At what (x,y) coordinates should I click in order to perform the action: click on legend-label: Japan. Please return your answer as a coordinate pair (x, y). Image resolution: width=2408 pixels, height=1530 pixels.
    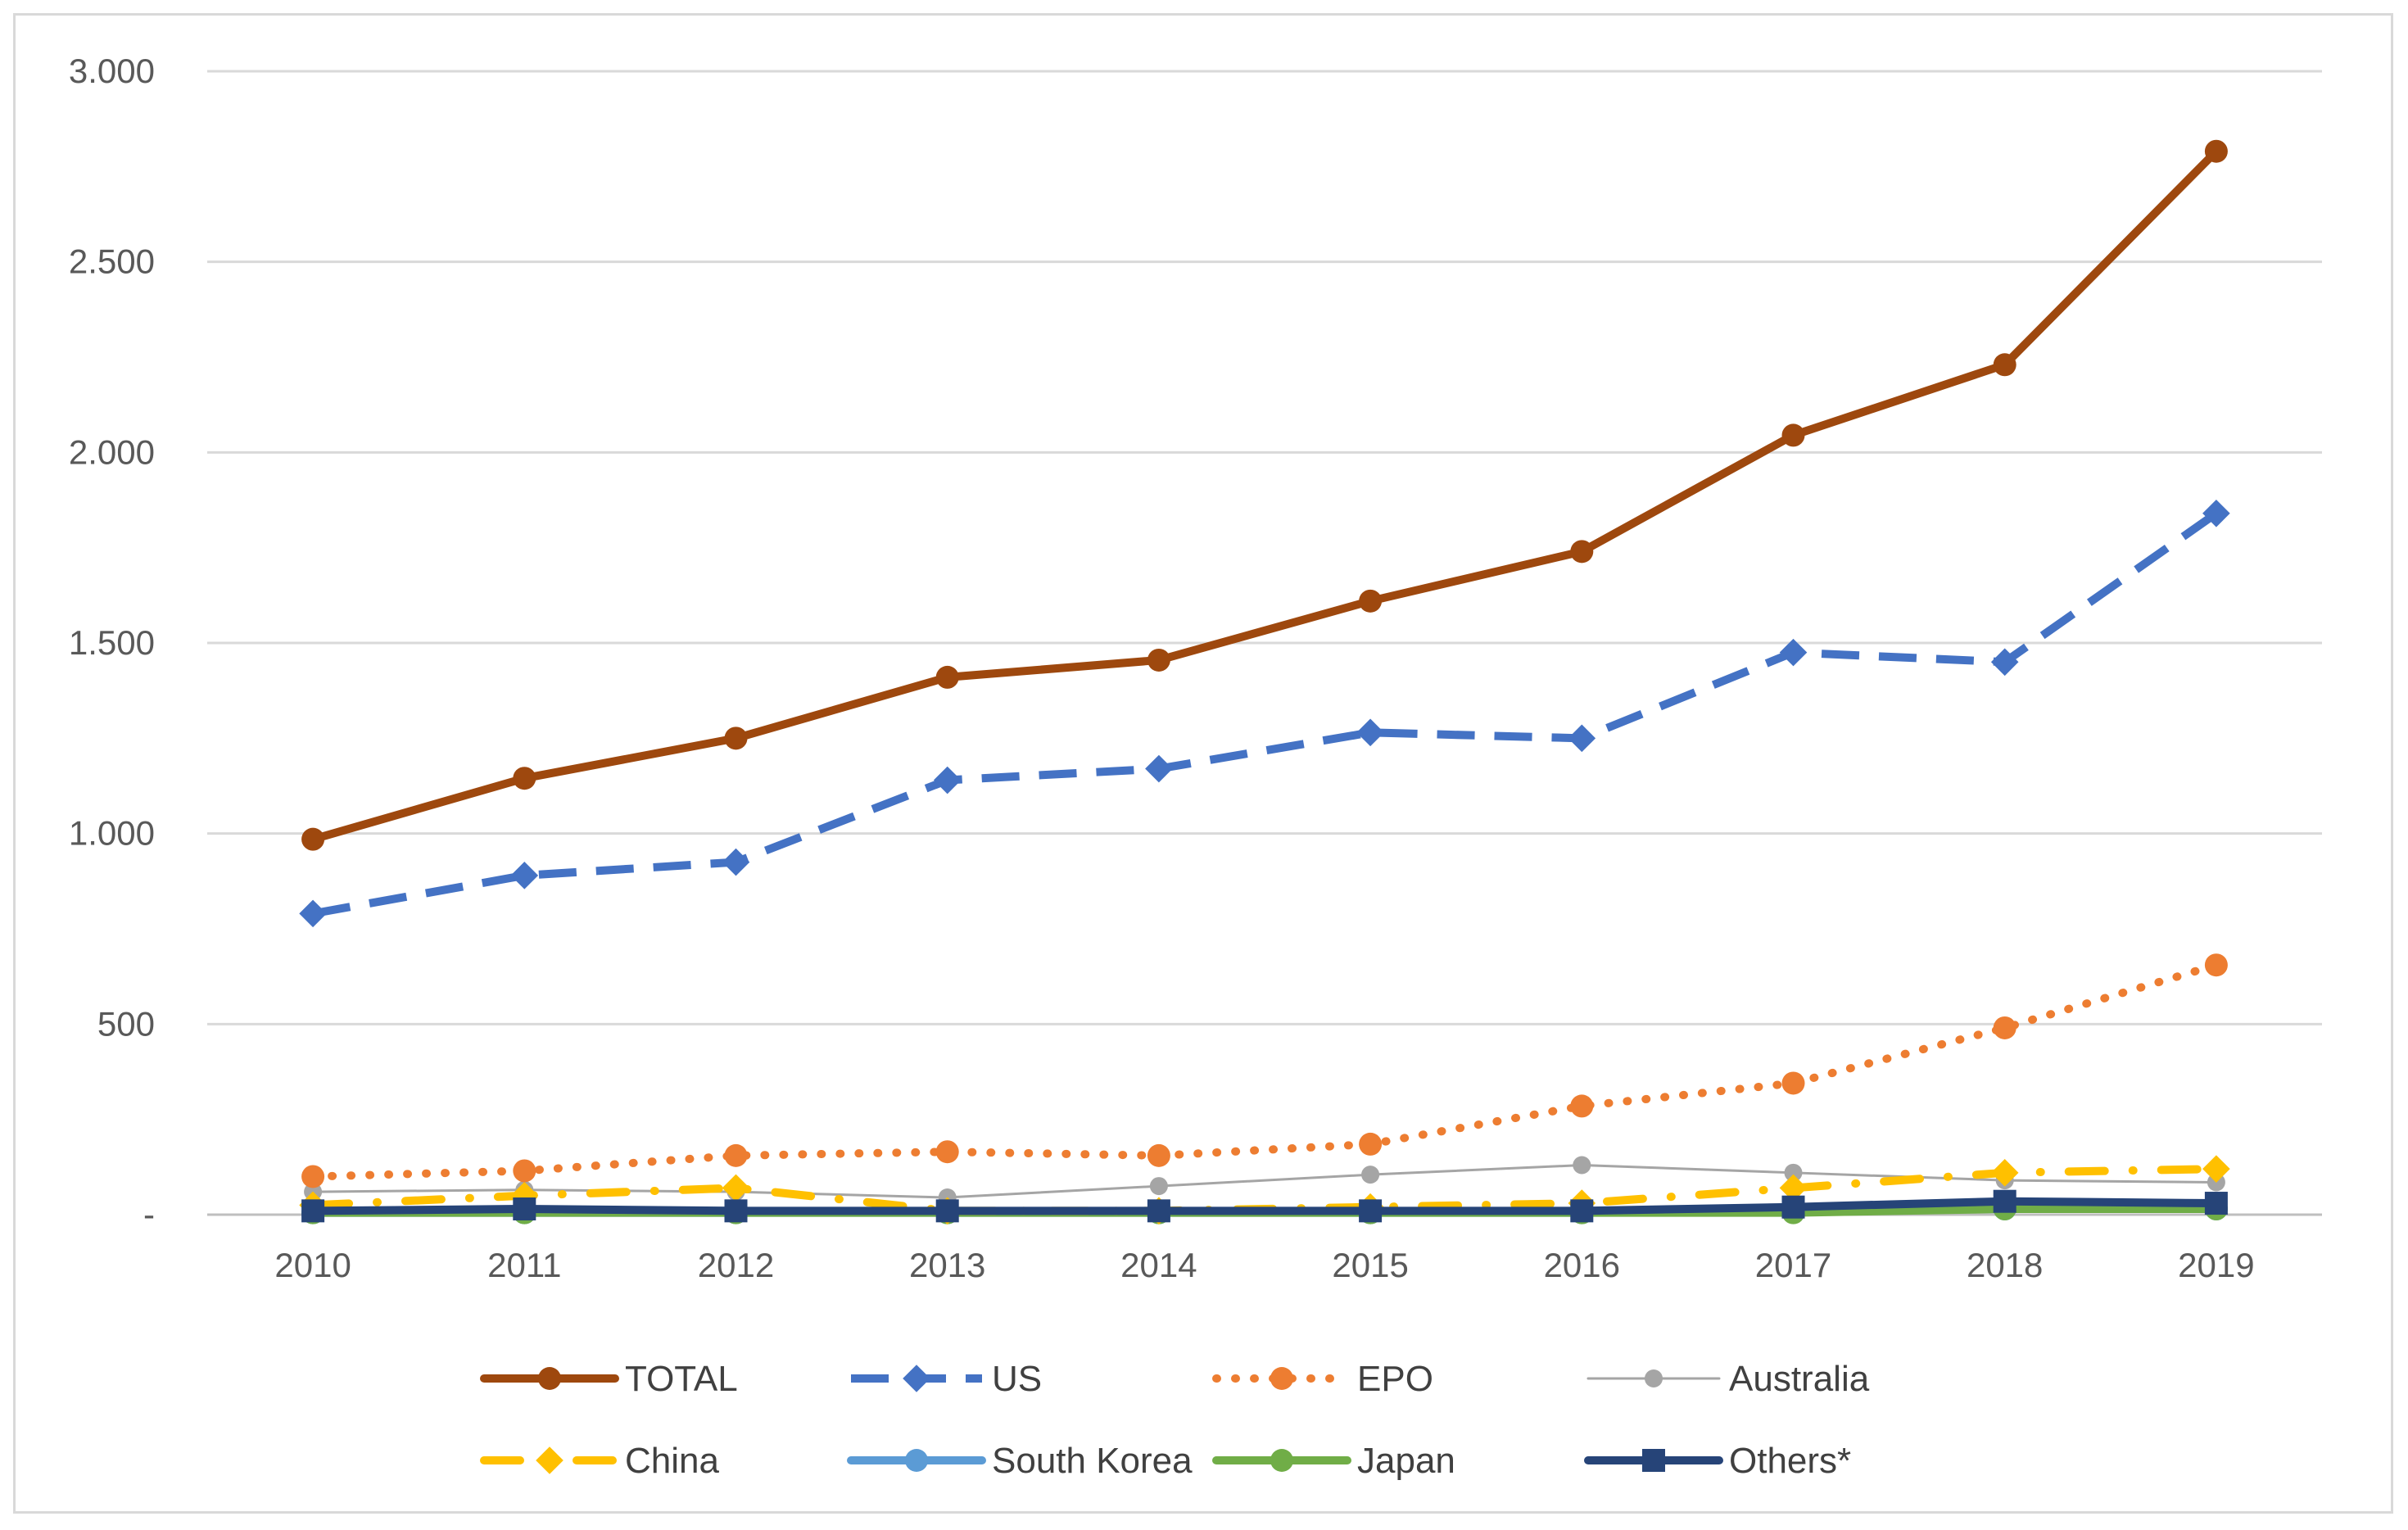
    Looking at the image, I should click on (1406, 1461).